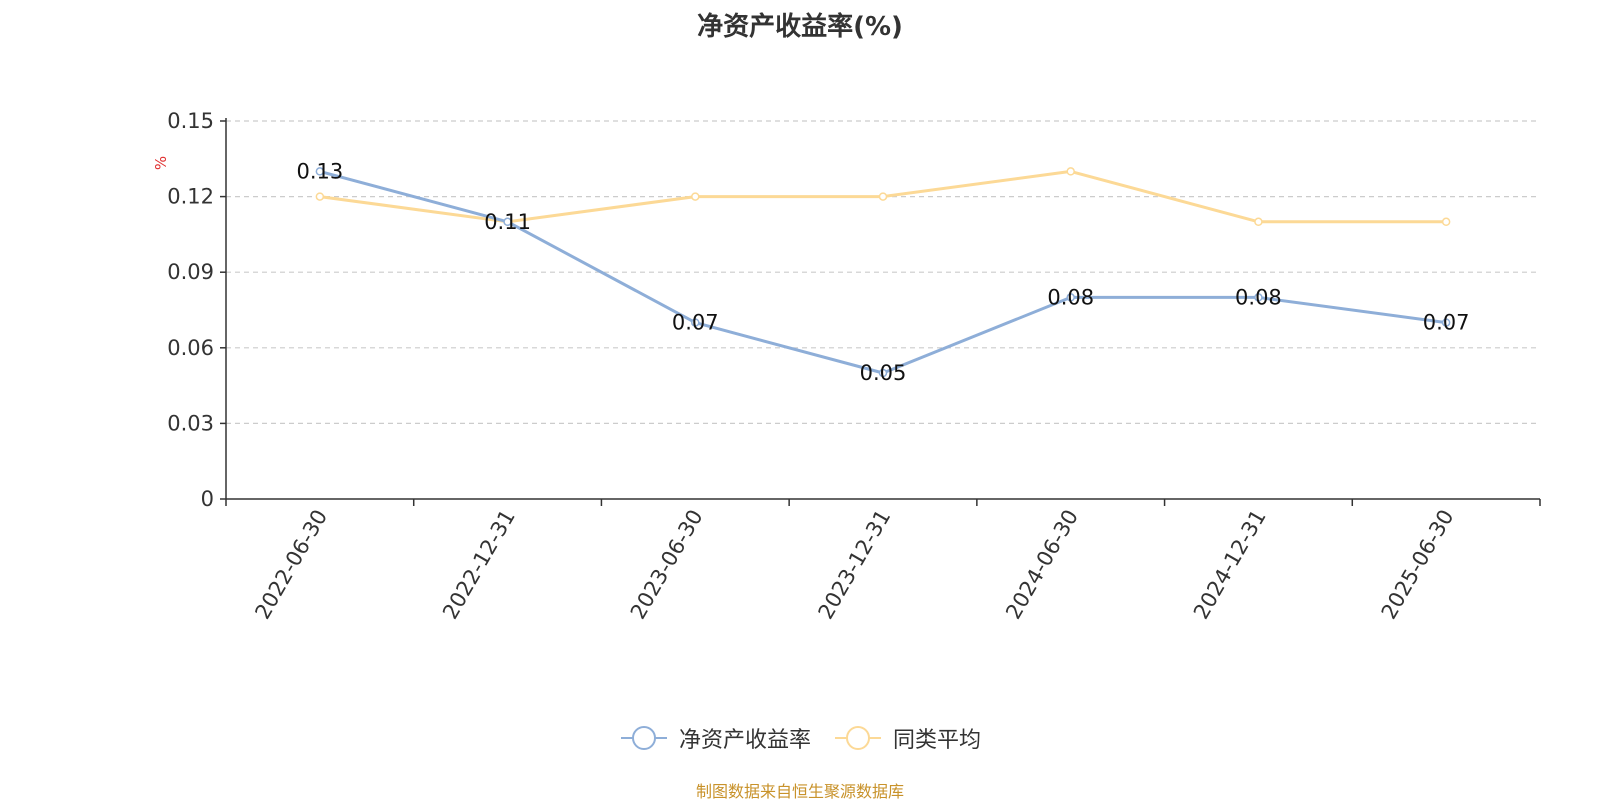 Image resolution: width=1600 pixels, height=802 pixels. I want to click on y-tick-label: 0, so click(207, 499).